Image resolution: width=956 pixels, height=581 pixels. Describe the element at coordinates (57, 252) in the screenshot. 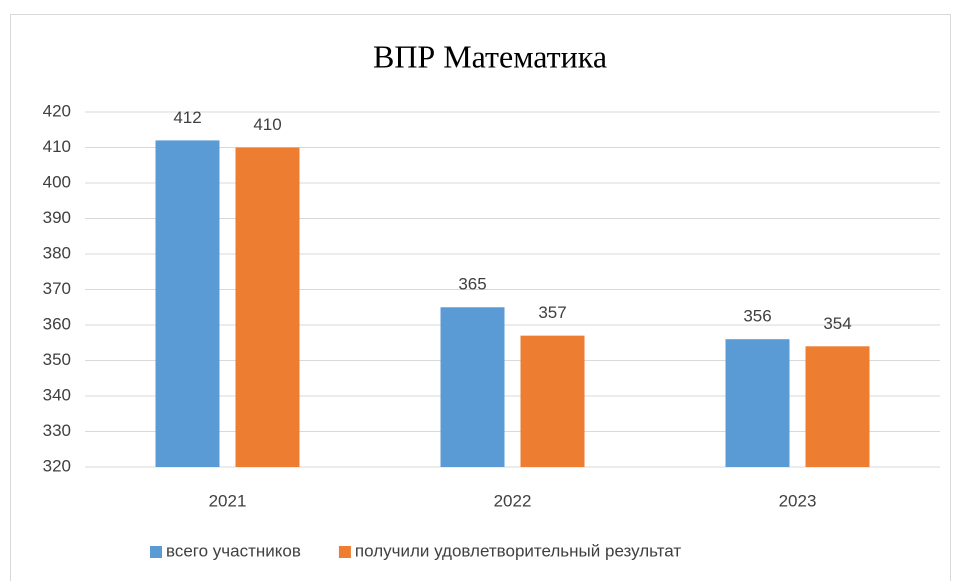

I see `y-tick-label: 380` at that location.